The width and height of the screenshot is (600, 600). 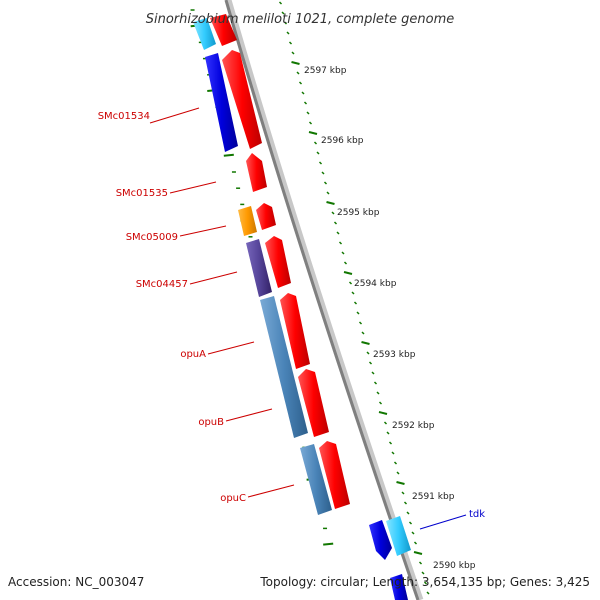 I want to click on leader-SMc05009, so click(x=203, y=231).